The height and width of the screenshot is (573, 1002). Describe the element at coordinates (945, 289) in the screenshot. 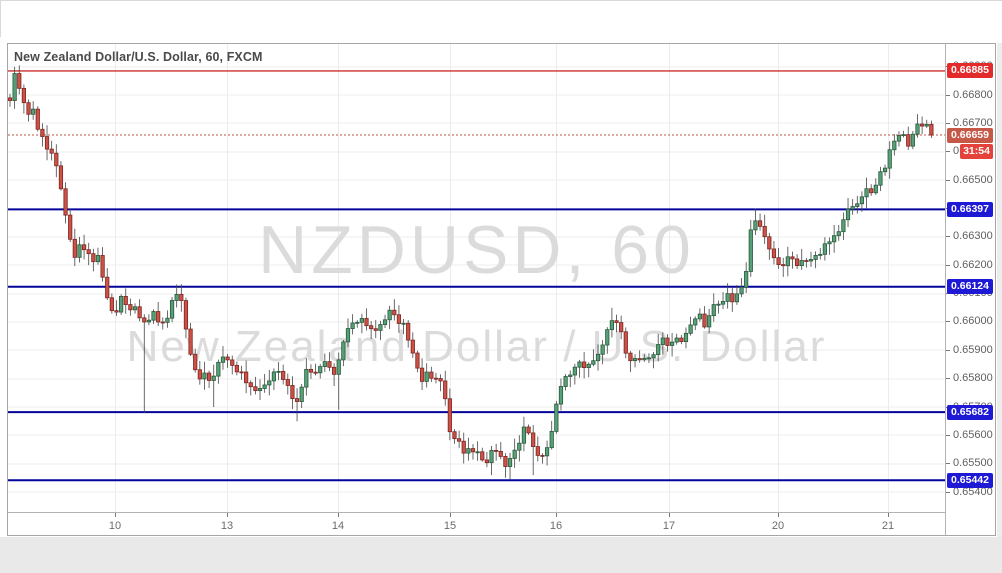

I see `price-axis-separator` at that location.